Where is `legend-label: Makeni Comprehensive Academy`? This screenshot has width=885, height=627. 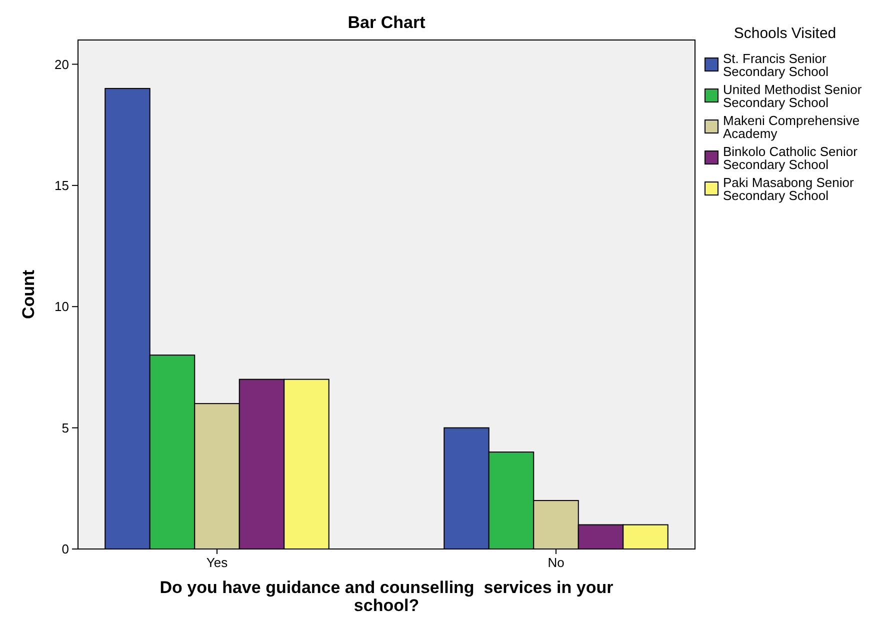
legend-label: Makeni Comprehensive Academy is located at coordinates (791, 127).